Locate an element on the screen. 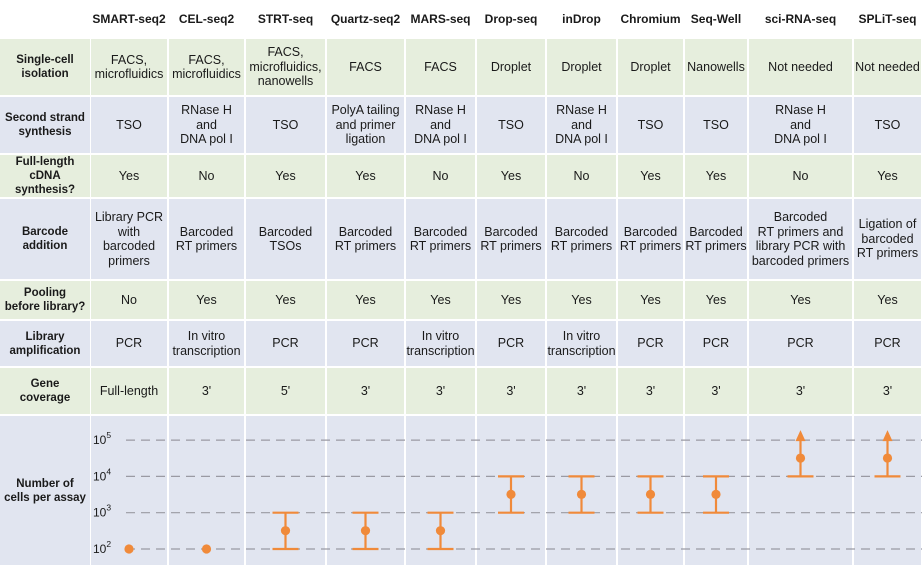 This screenshot has height=565, width=922. row-label: Gene coverage is located at coordinates (45, 391).